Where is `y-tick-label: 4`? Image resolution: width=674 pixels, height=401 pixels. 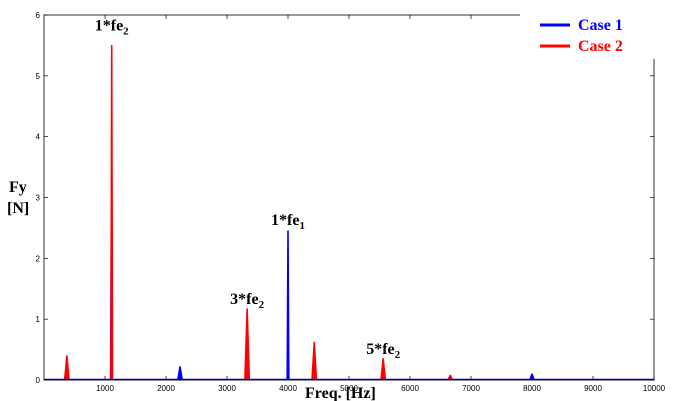 y-tick-label: 4 is located at coordinates (38, 137).